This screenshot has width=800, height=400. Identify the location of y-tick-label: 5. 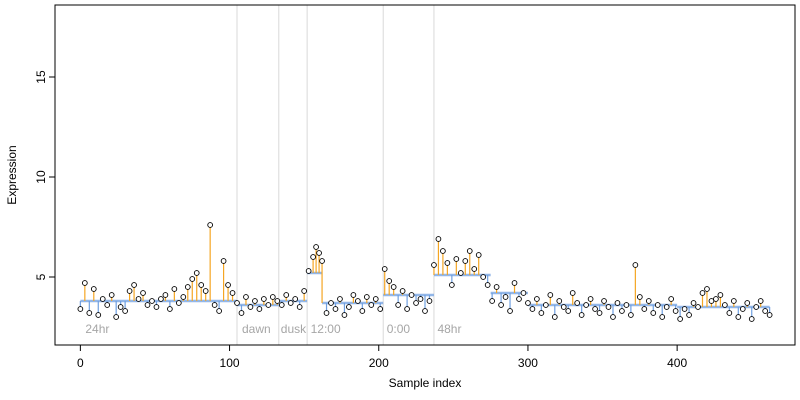
(41, 276).